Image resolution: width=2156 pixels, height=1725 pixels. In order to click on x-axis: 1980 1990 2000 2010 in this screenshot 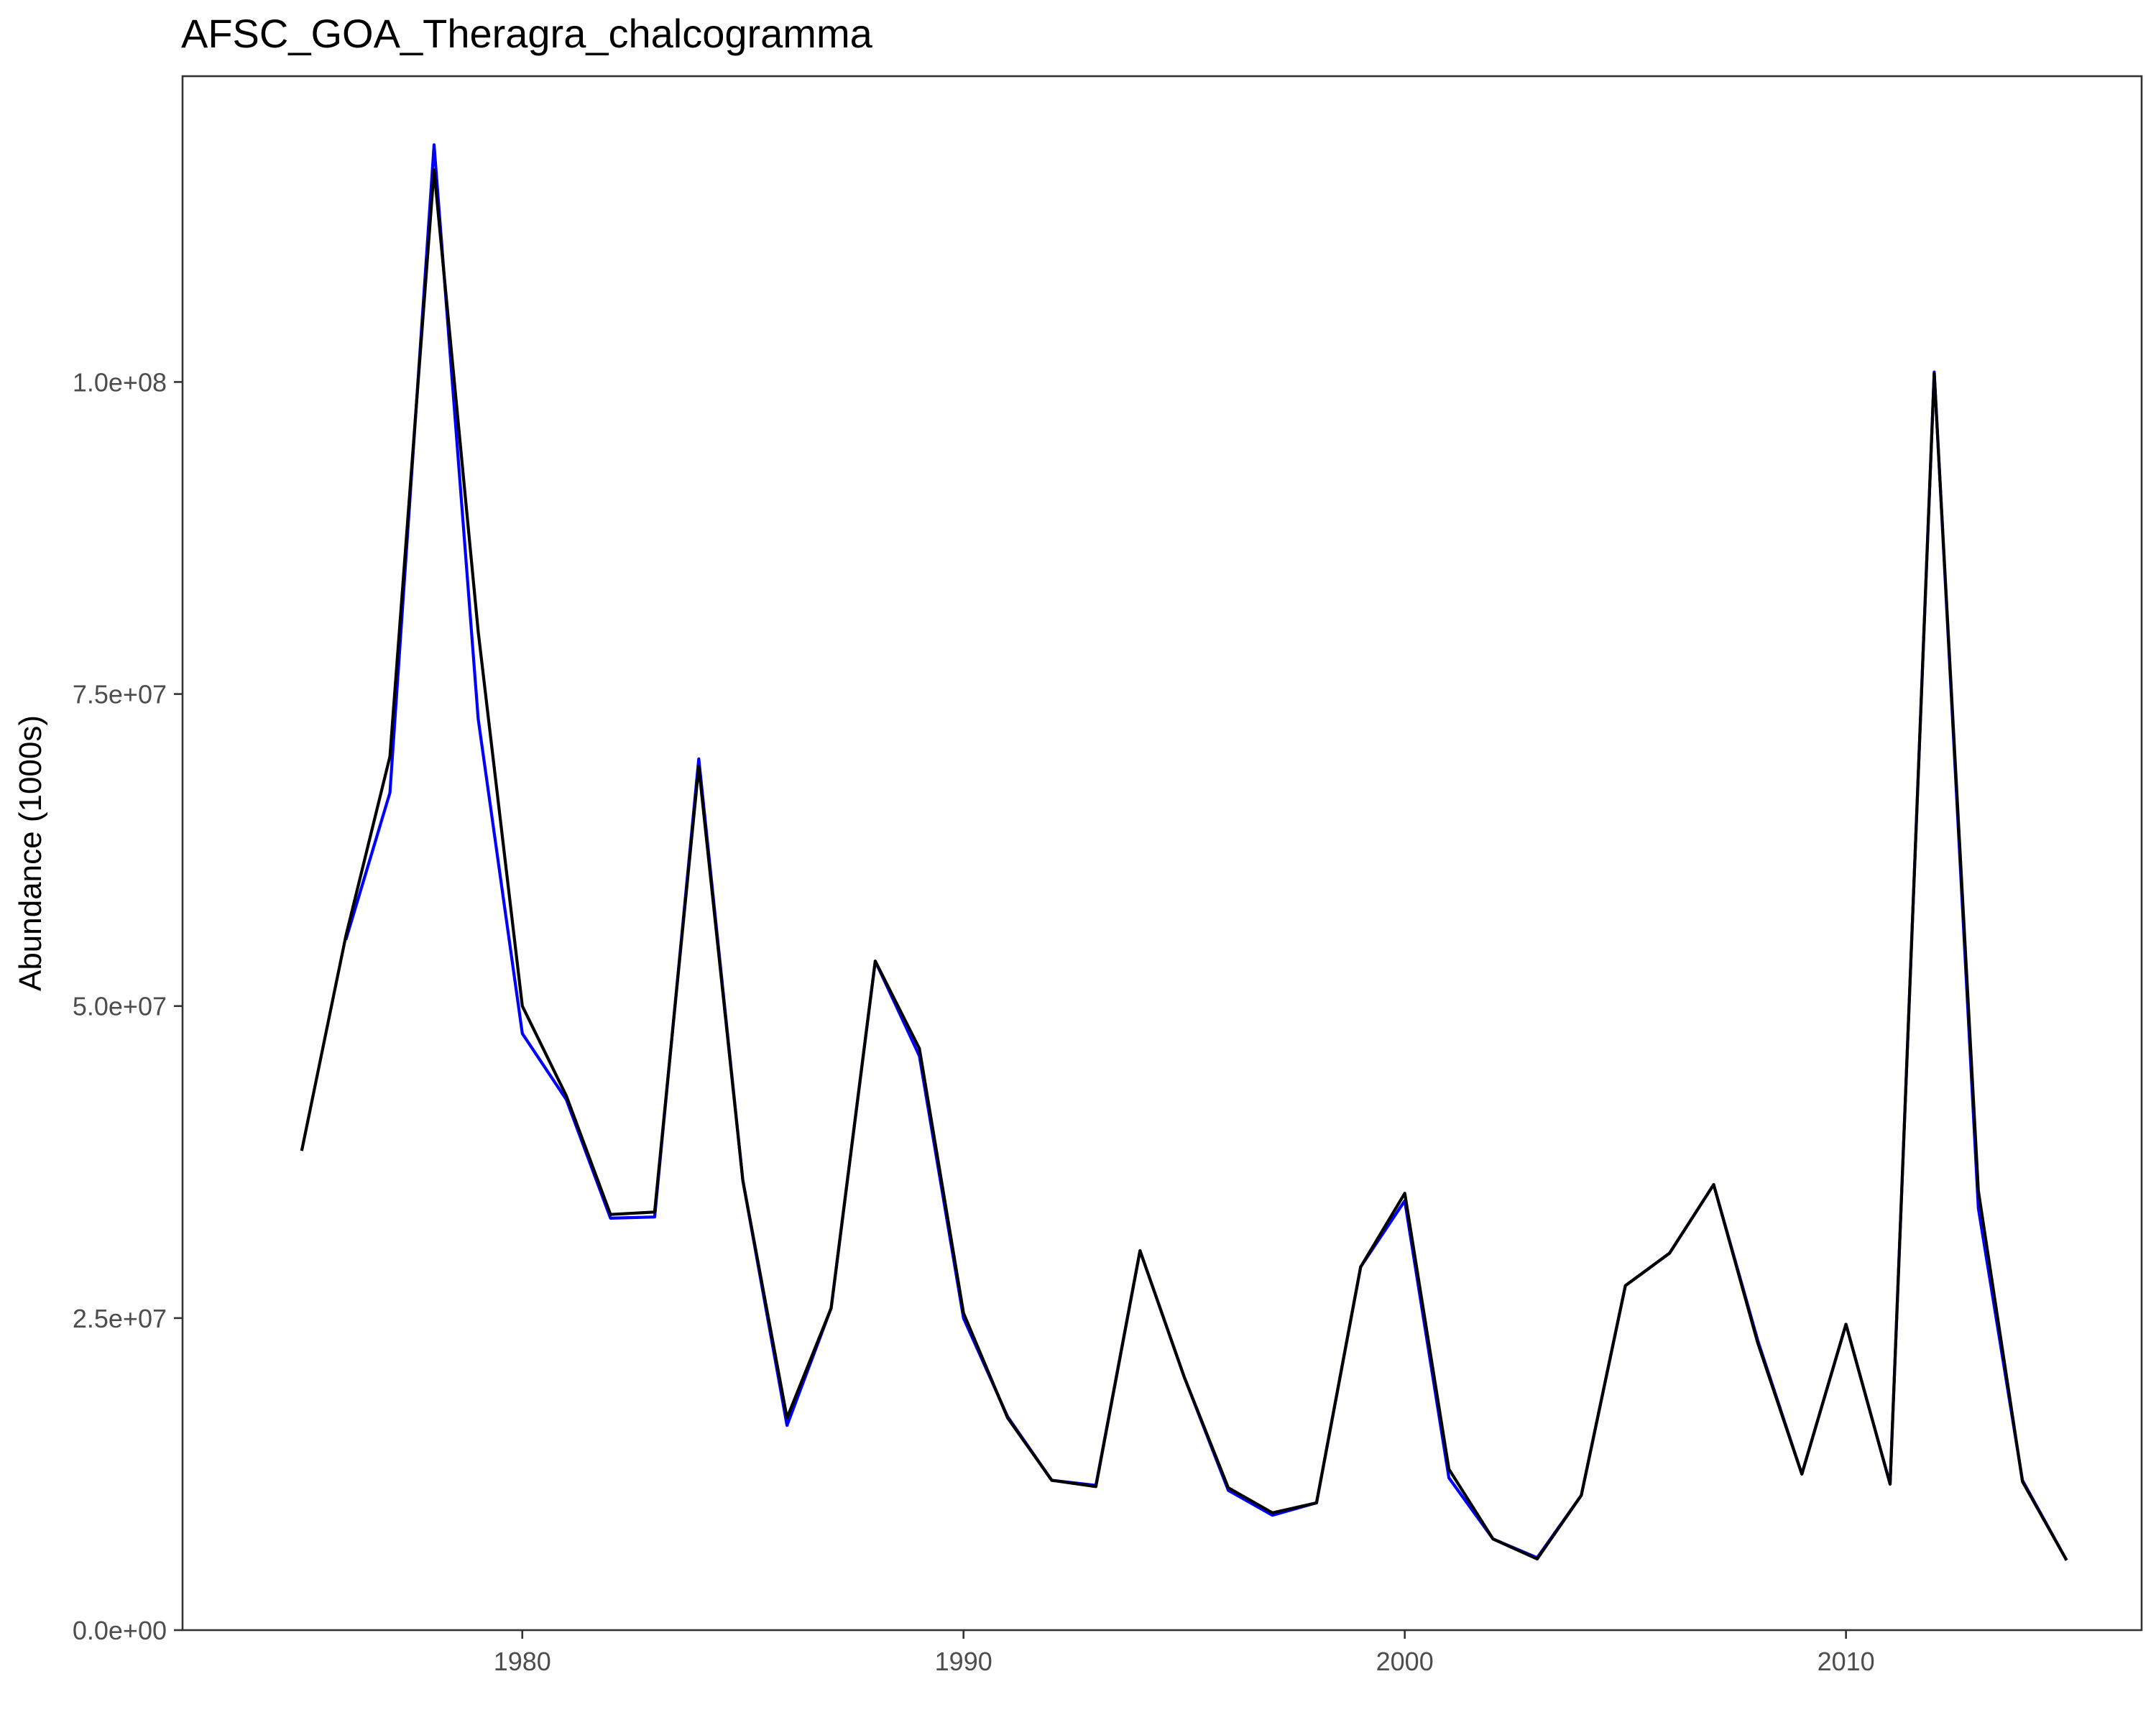, I will do `click(1184, 1653)`.